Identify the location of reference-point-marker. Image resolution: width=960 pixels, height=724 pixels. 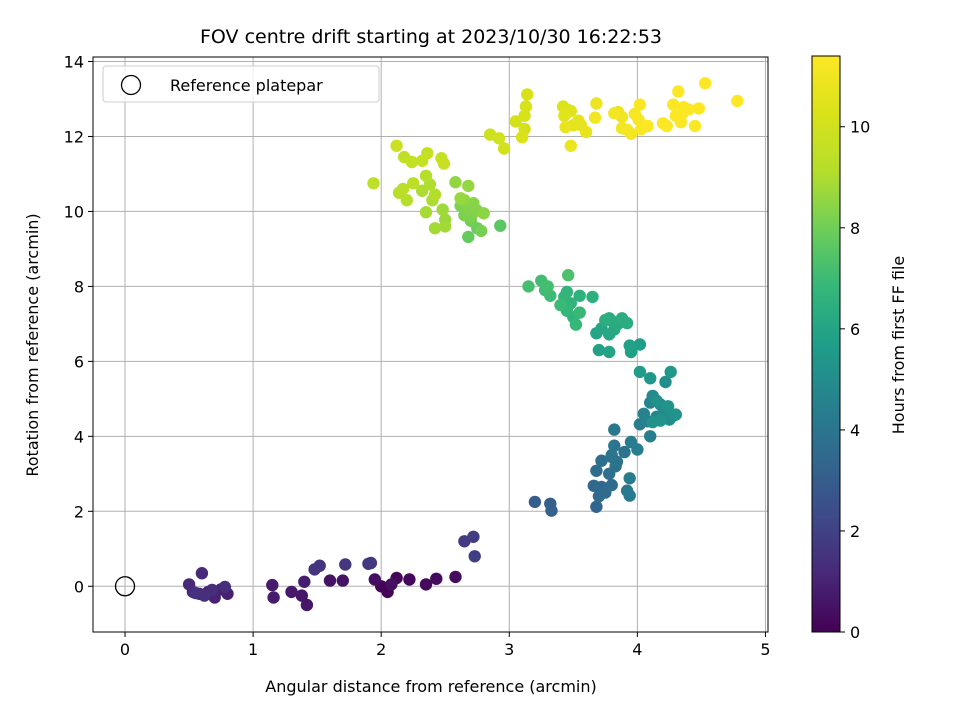
(125, 586).